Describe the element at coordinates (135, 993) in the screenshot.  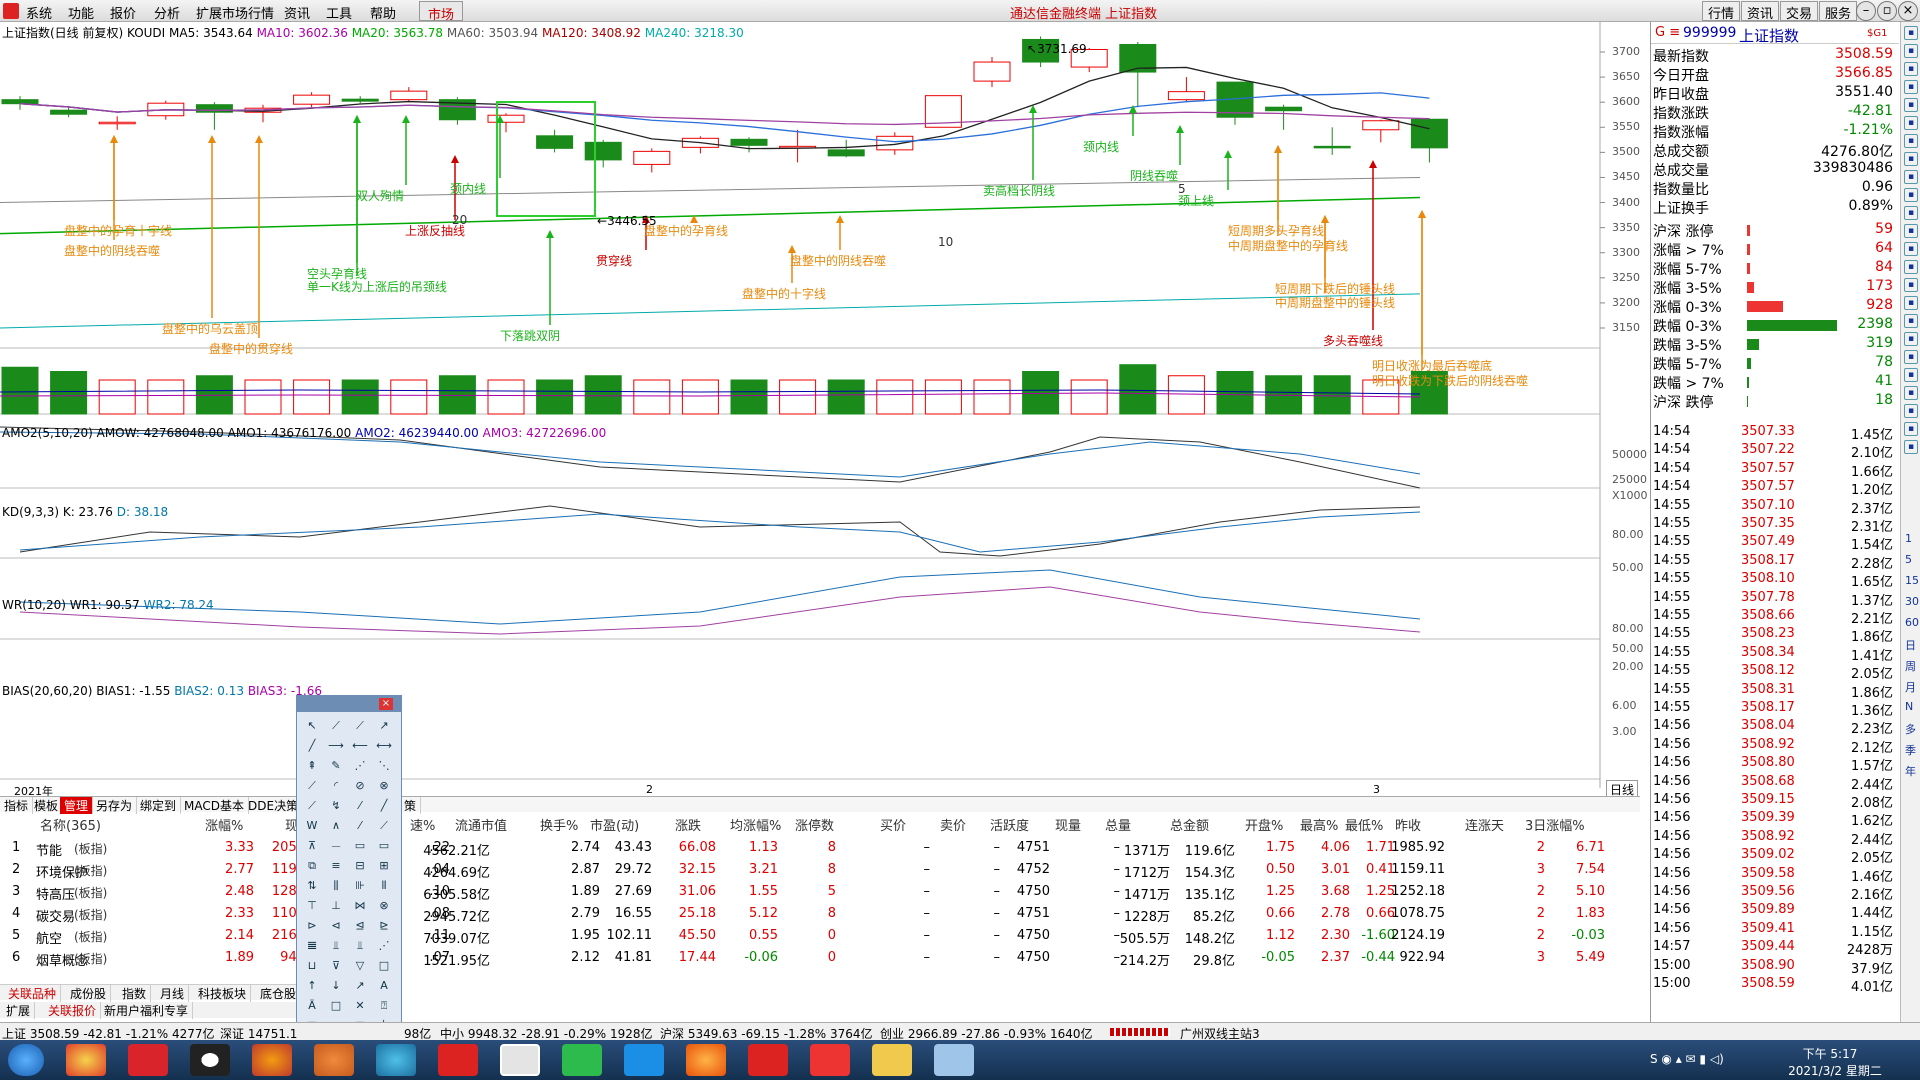
I see `tab-index: 指数` at that location.